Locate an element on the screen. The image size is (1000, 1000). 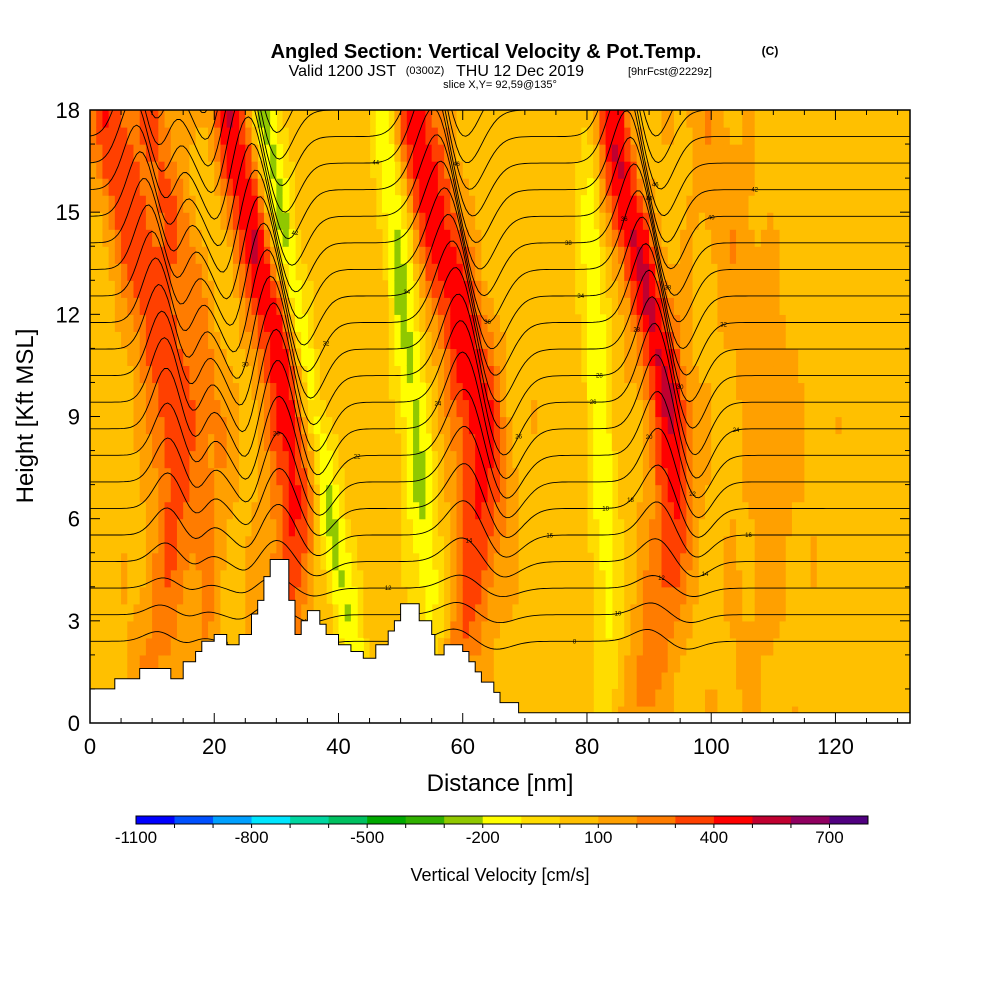
isentrope-label: 8 is located at coordinates (575, 642).